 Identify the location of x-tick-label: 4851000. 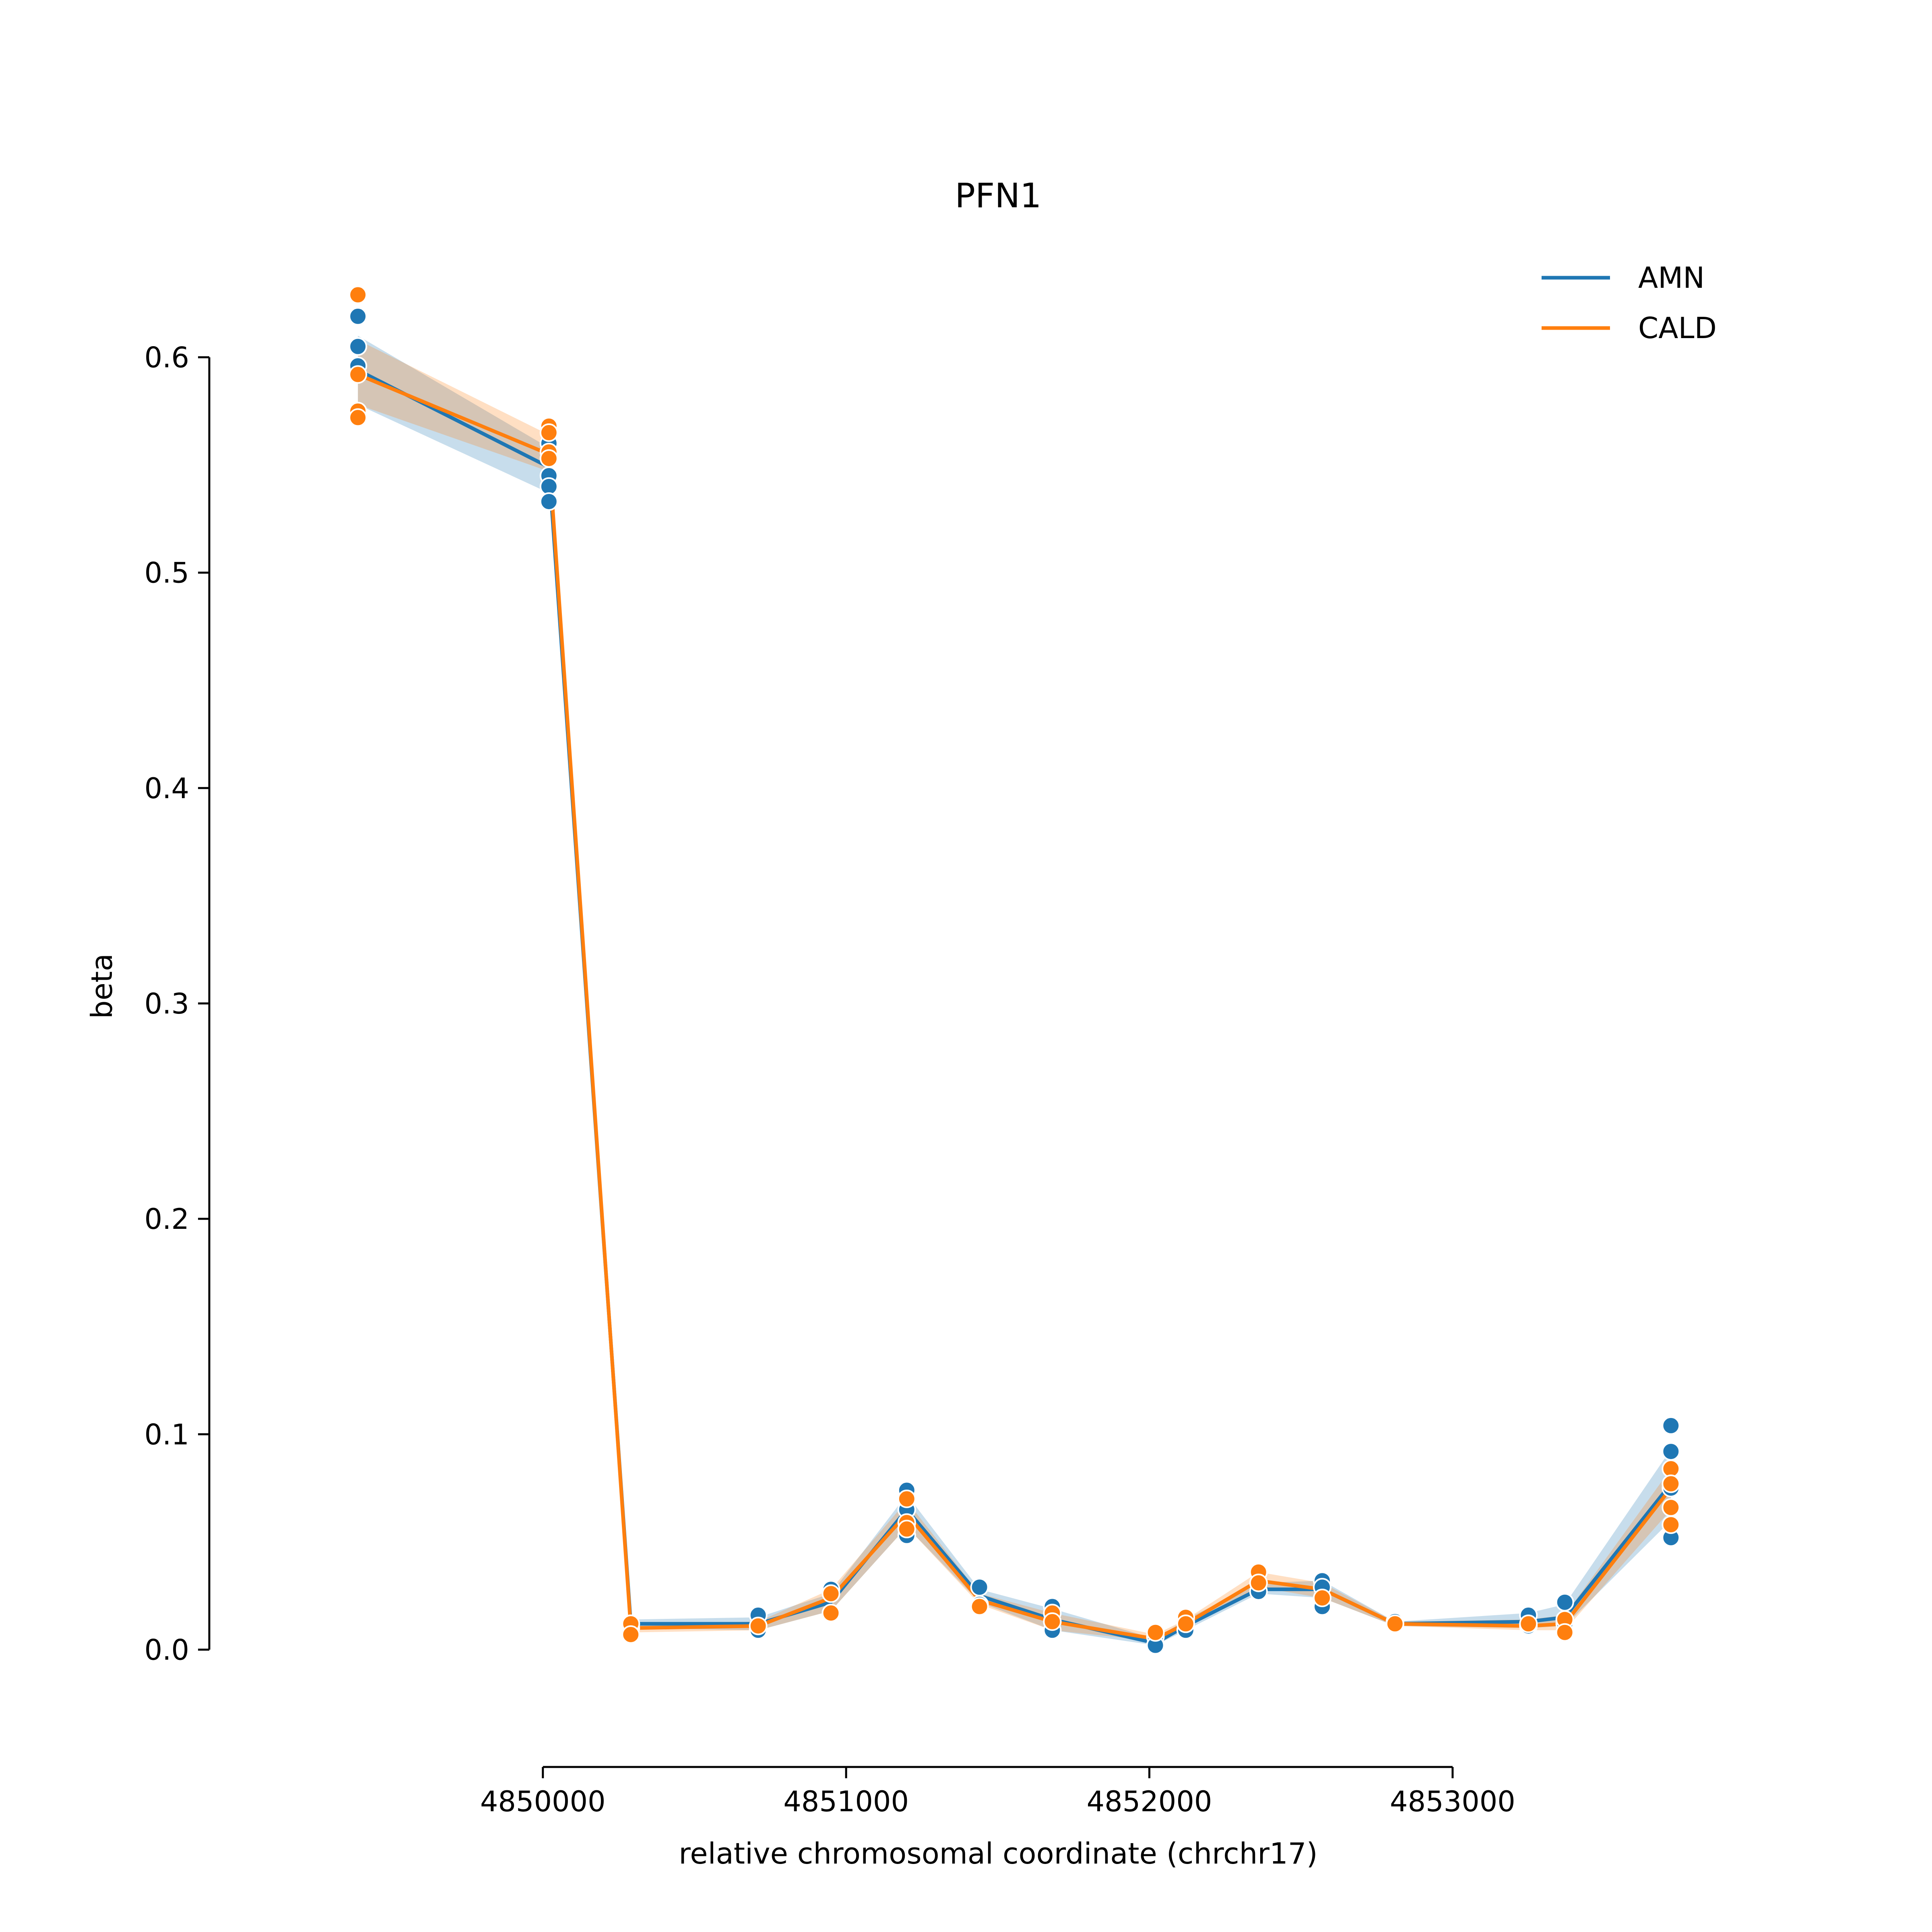
(846, 1801).